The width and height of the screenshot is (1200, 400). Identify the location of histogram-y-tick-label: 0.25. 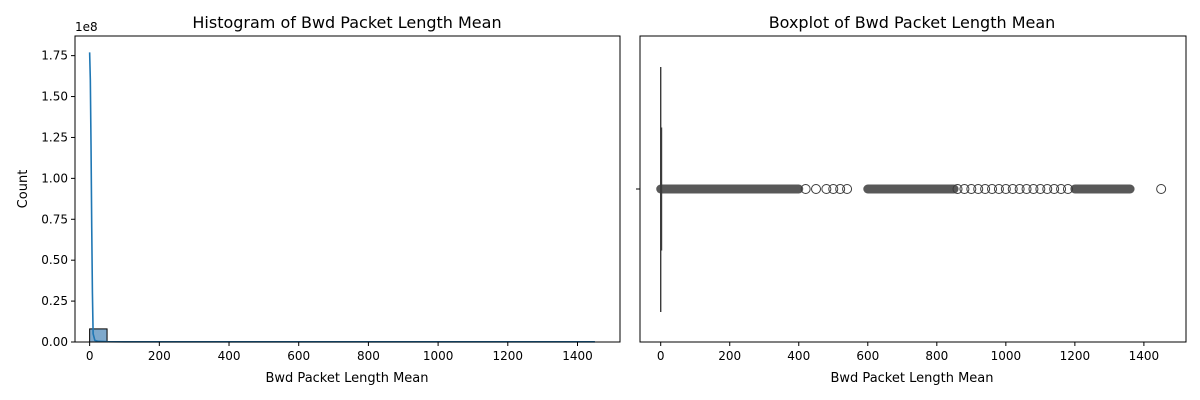
(54, 301).